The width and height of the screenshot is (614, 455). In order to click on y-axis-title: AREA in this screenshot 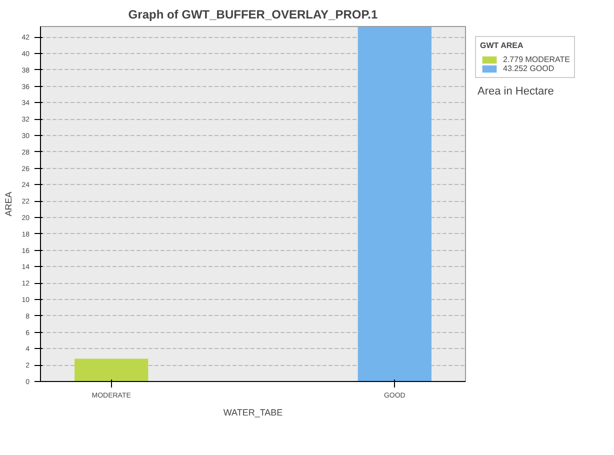, I will do `click(9, 204)`.